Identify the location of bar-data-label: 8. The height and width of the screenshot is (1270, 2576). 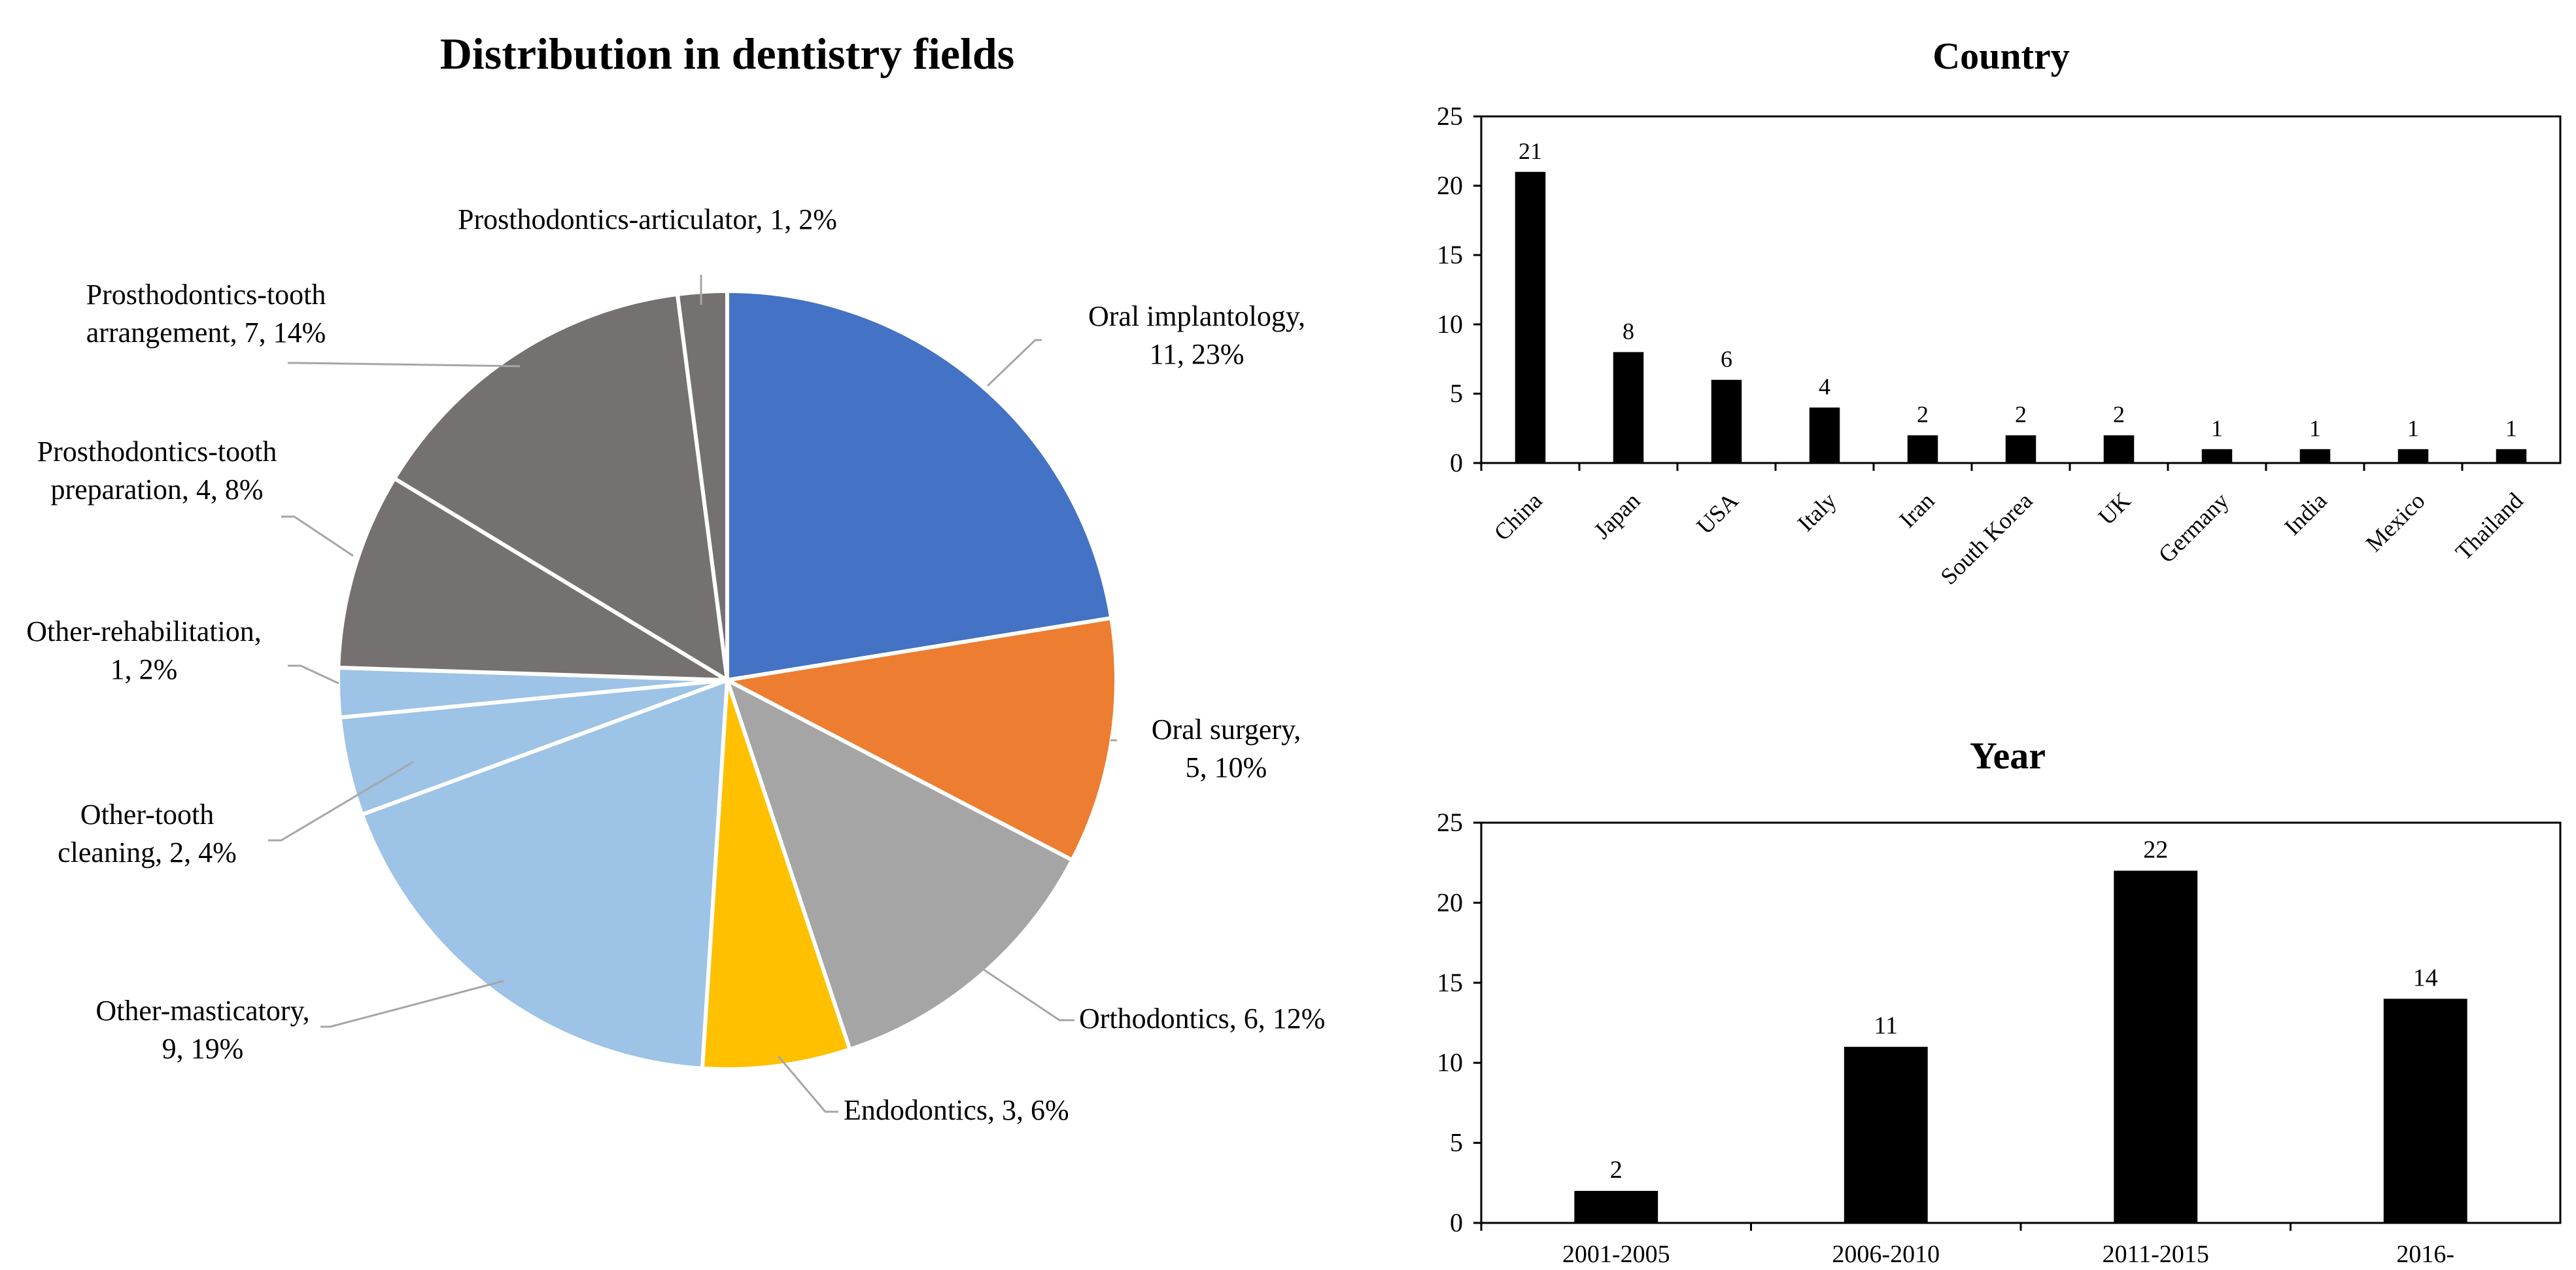
(1629, 331).